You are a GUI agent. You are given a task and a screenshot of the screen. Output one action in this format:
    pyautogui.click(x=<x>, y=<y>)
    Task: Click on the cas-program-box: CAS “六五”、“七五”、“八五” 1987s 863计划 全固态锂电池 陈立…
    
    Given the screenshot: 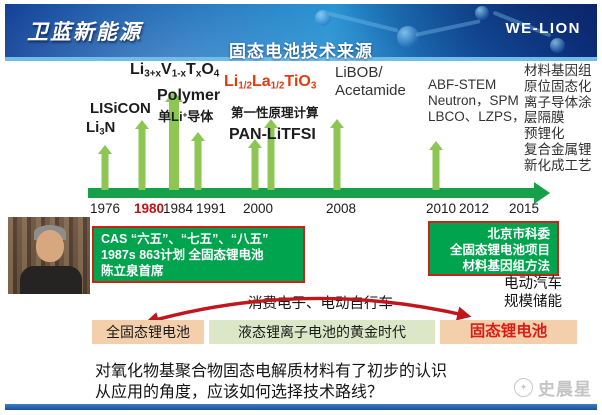 What is the action you would take?
    pyautogui.click(x=198, y=254)
    